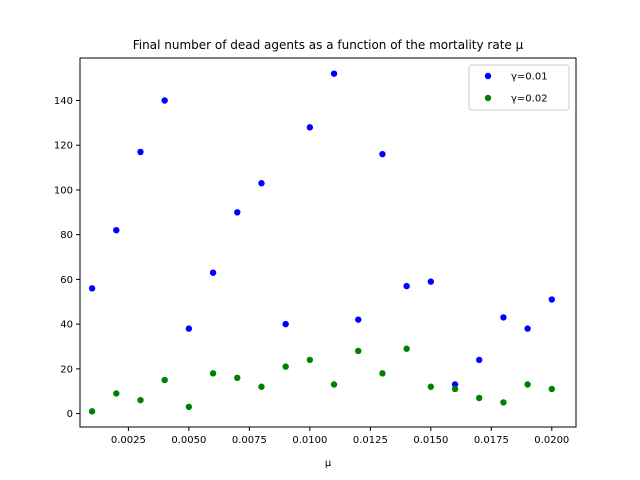  What do you see at coordinates (70, 414) in the screenshot?
I see `y-tick-label: 0` at bounding box center [70, 414].